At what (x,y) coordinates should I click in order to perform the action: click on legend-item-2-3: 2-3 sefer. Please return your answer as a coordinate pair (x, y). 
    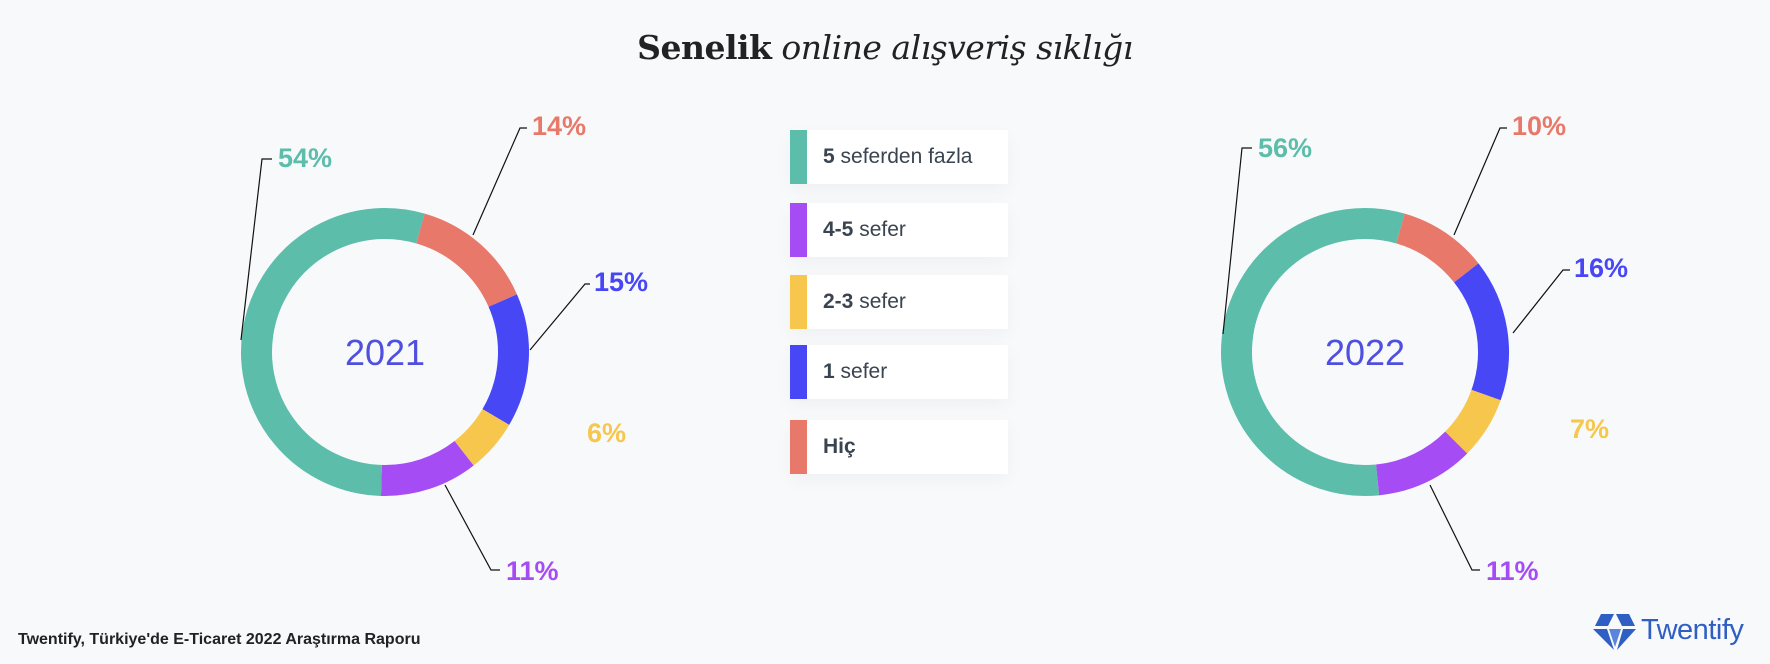
    Looking at the image, I should click on (899, 302).